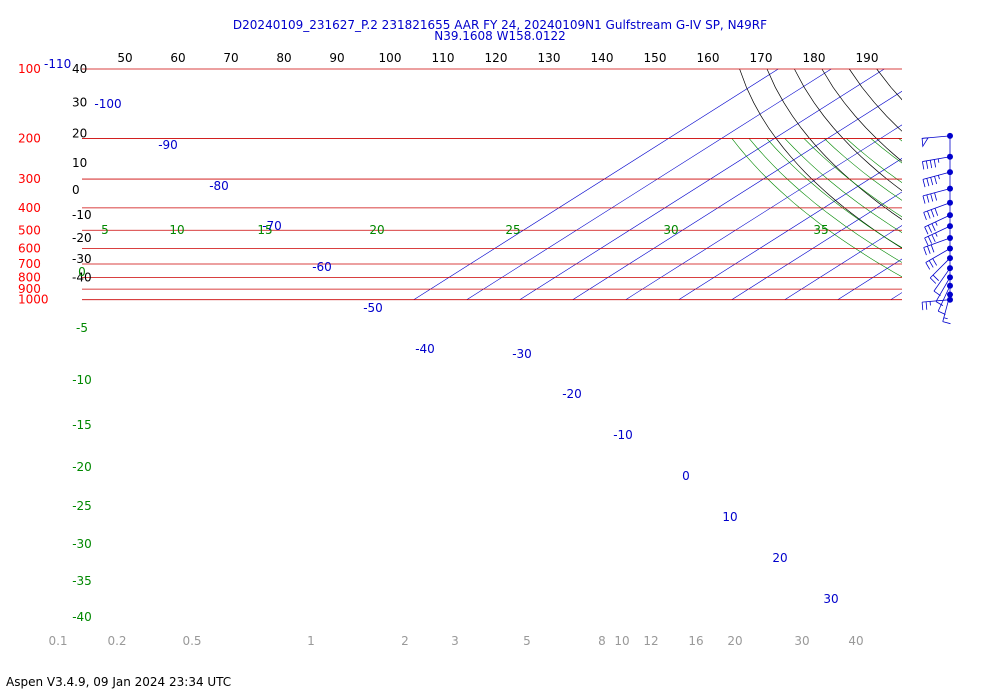 Image resolution: width=1000 pixels, height=700 pixels. What do you see at coordinates (82, 467) in the screenshot?
I see `theta-w-label: -20` at bounding box center [82, 467].